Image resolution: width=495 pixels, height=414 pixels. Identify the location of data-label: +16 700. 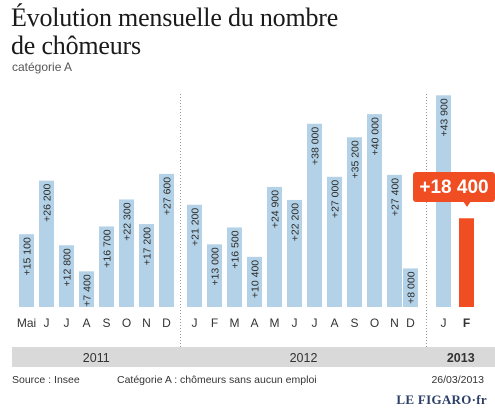
(108, 248).